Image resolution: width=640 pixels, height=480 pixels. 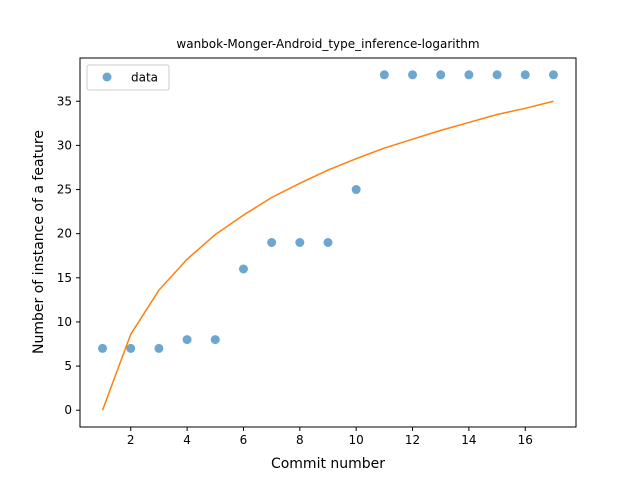 What do you see at coordinates (131, 440) in the screenshot?
I see `x-tick-label: 2` at bounding box center [131, 440].